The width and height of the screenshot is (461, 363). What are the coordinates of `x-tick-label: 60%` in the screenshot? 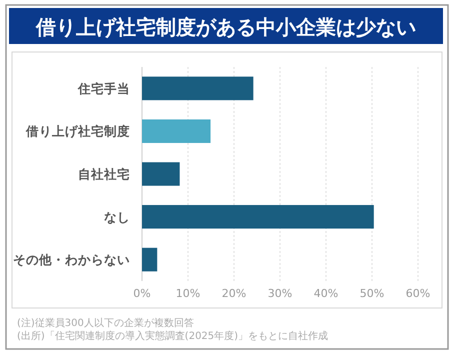 It's located at (418, 293).